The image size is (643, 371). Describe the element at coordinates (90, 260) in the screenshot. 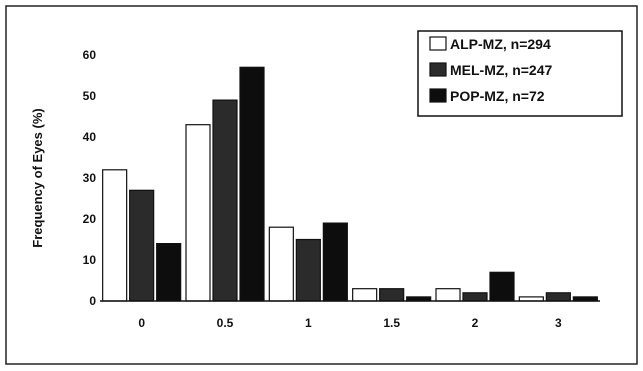

I see `y-tick-label: 10` at that location.